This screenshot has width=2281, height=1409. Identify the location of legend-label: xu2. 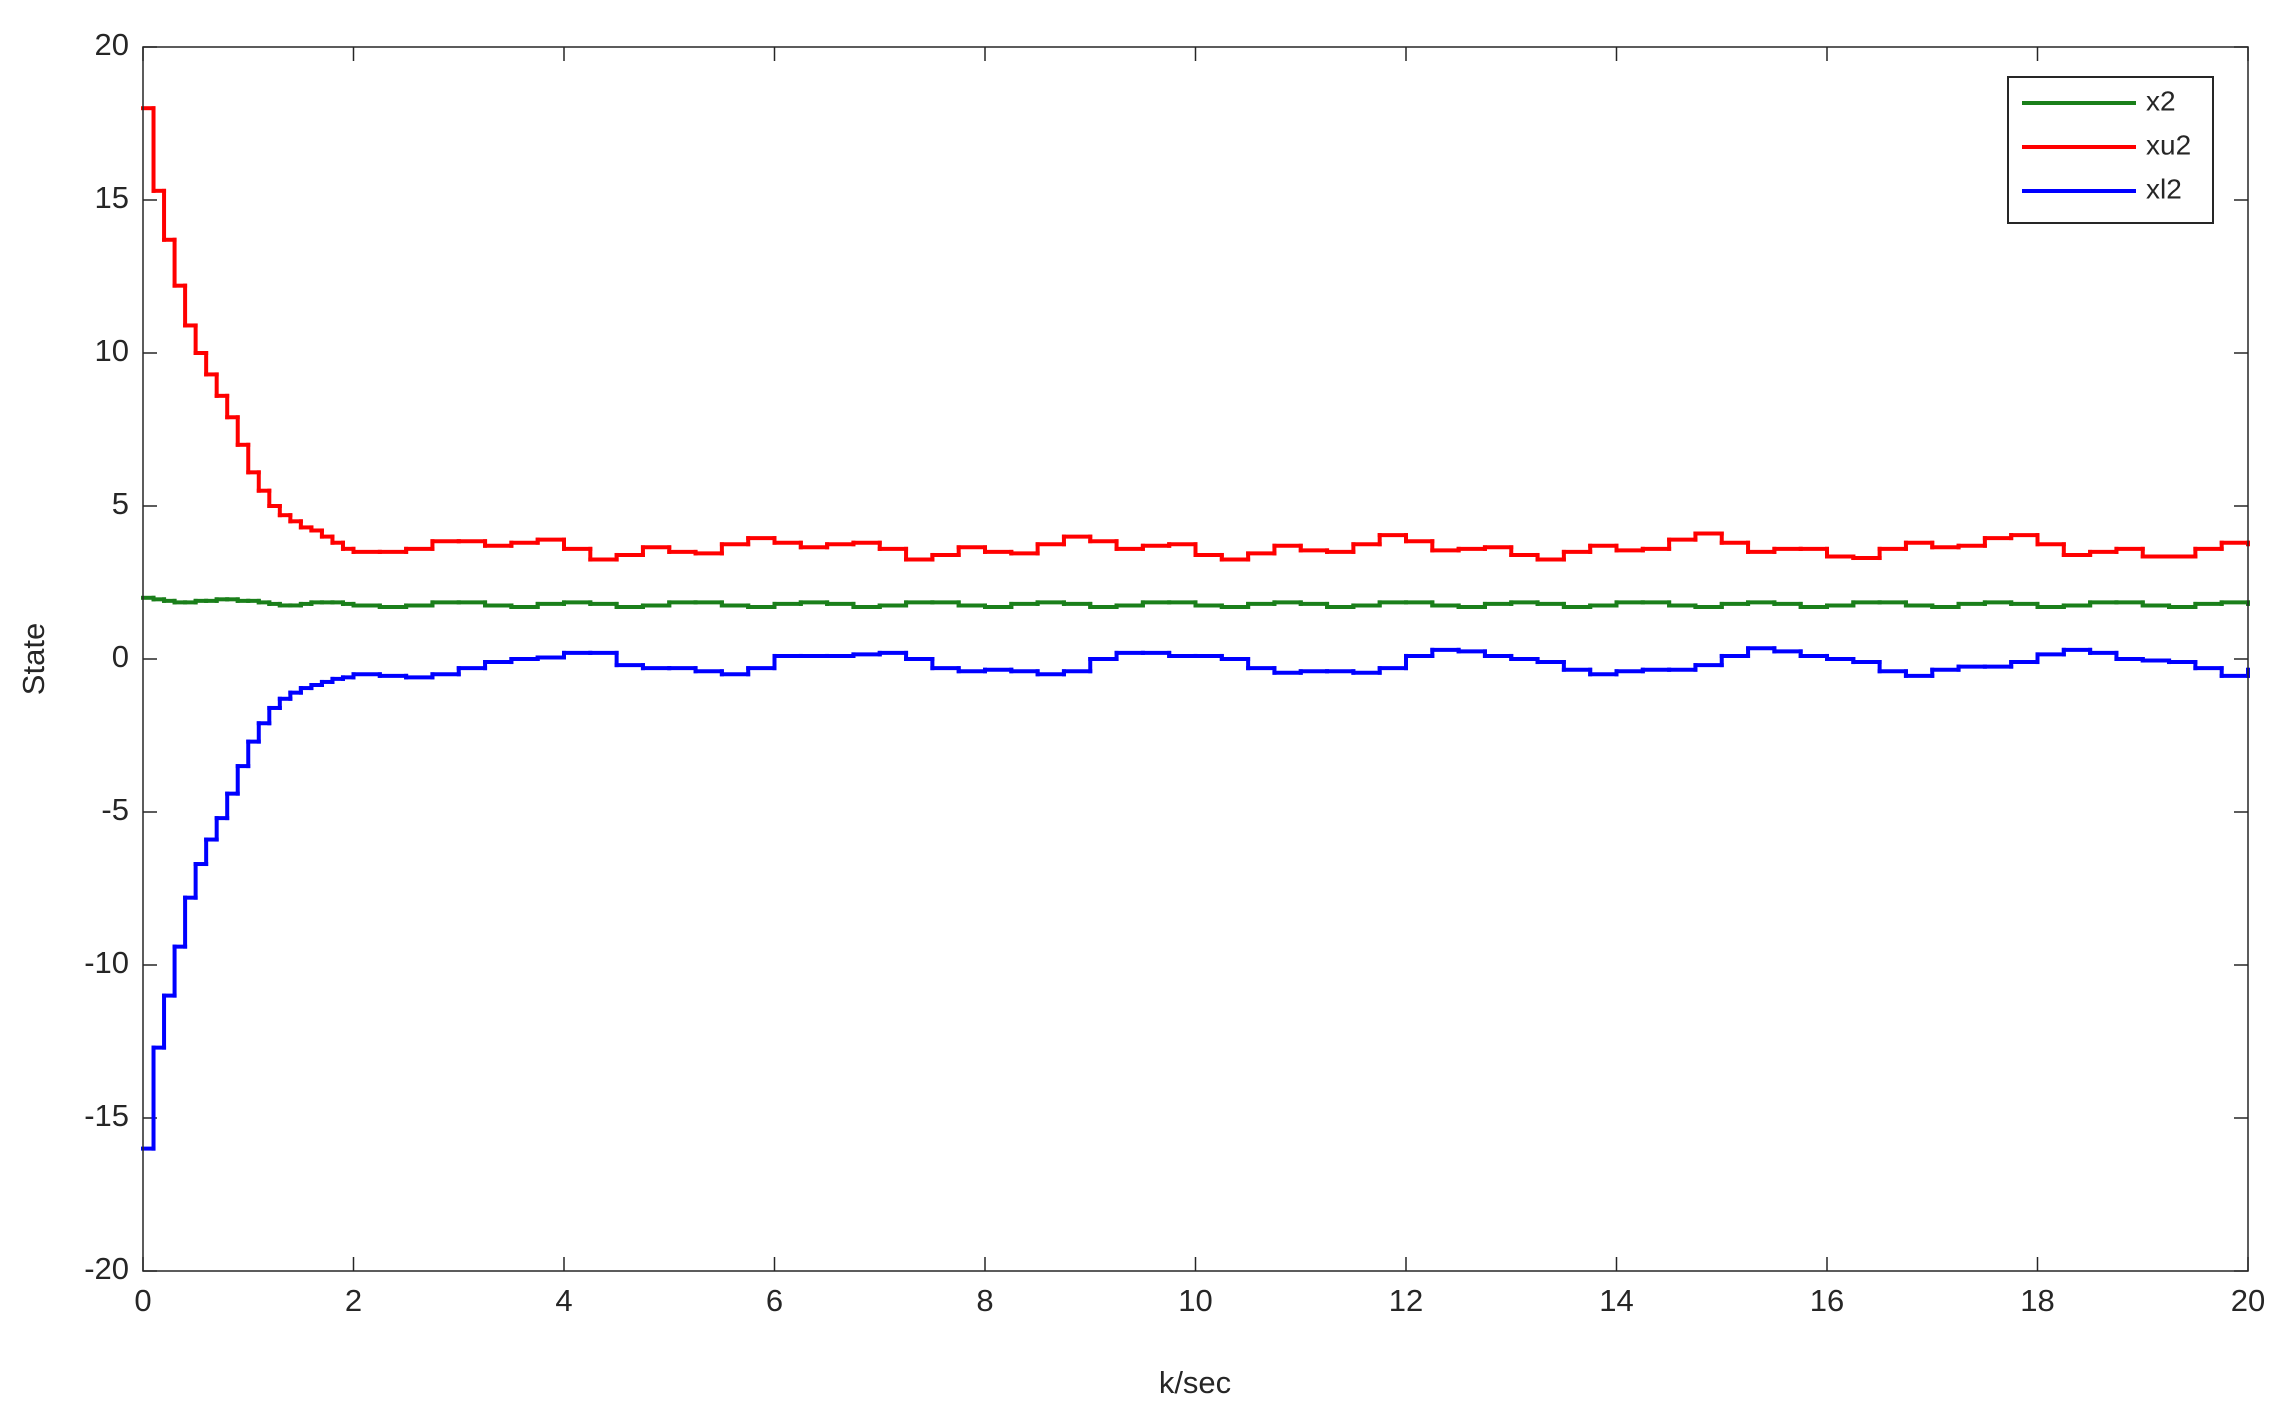
(2168, 144).